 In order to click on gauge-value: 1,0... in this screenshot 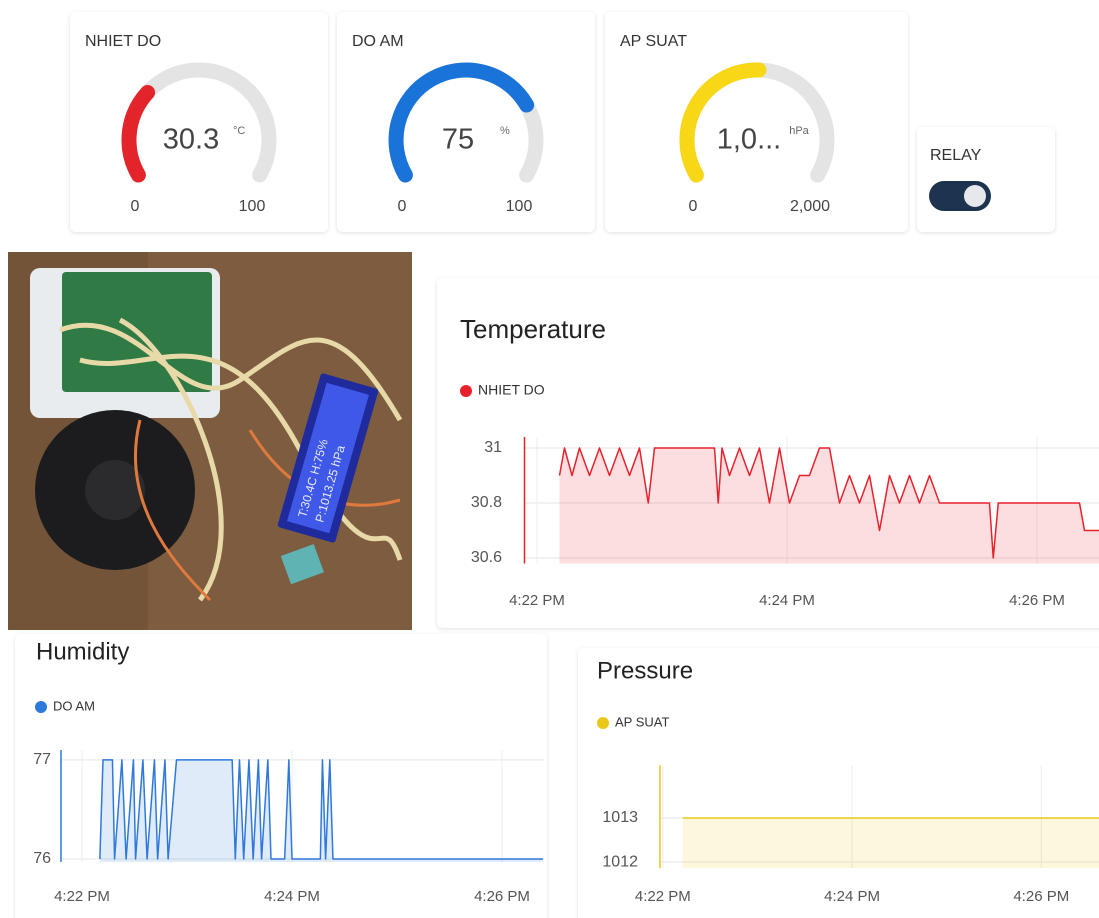, I will do `click(749, 140)`.